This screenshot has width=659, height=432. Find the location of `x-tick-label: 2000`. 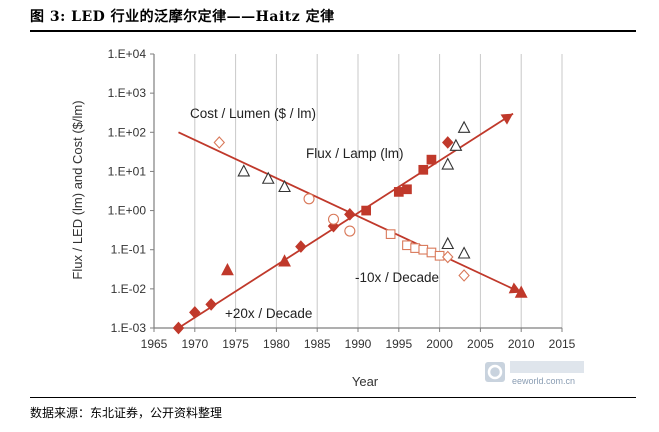

x-tick-label: 2000 is located at coordinates (439, 344).